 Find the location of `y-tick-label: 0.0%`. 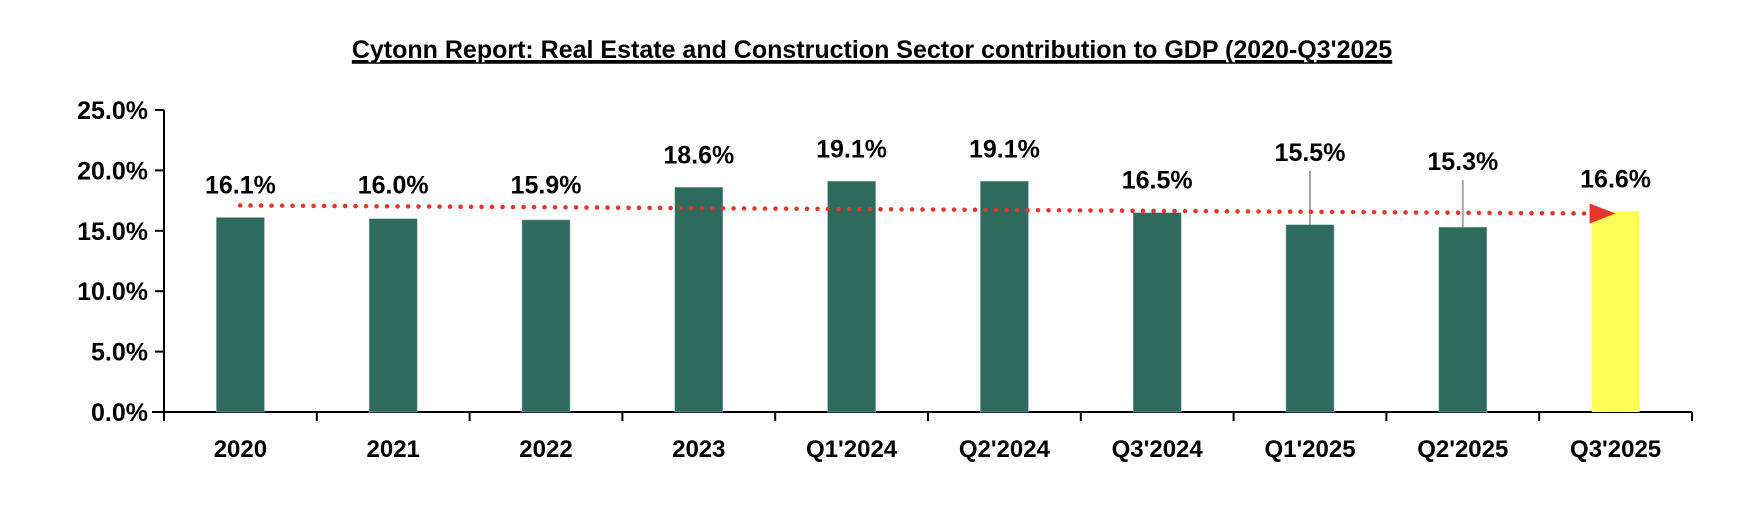

y-tick-label: 0.0% is located at coordinates (119, 413).